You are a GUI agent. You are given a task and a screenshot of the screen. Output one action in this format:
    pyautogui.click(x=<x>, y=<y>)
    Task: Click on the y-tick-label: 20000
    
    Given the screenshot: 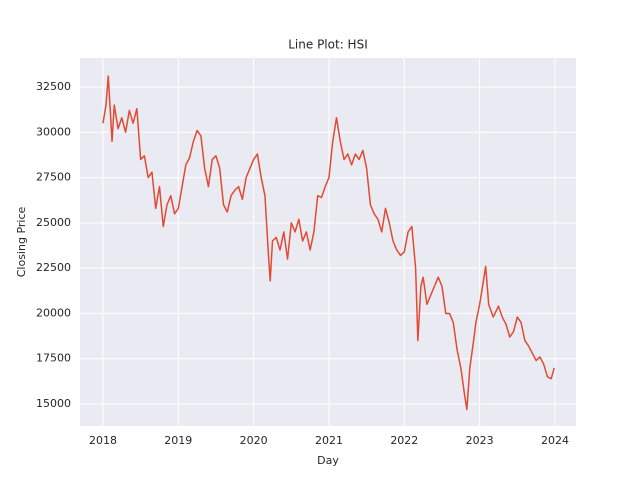 What is the action you would take?
    pyautogui.click(x=53, y=312)
    